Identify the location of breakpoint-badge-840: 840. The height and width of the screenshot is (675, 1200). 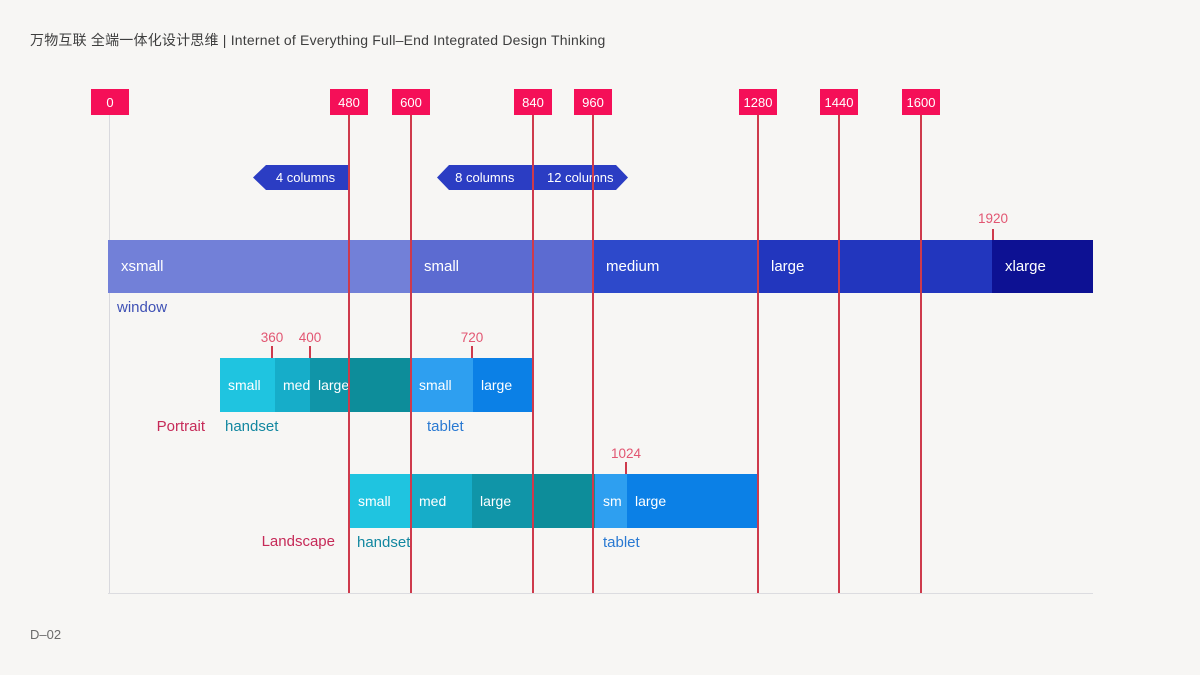
(533, 102).